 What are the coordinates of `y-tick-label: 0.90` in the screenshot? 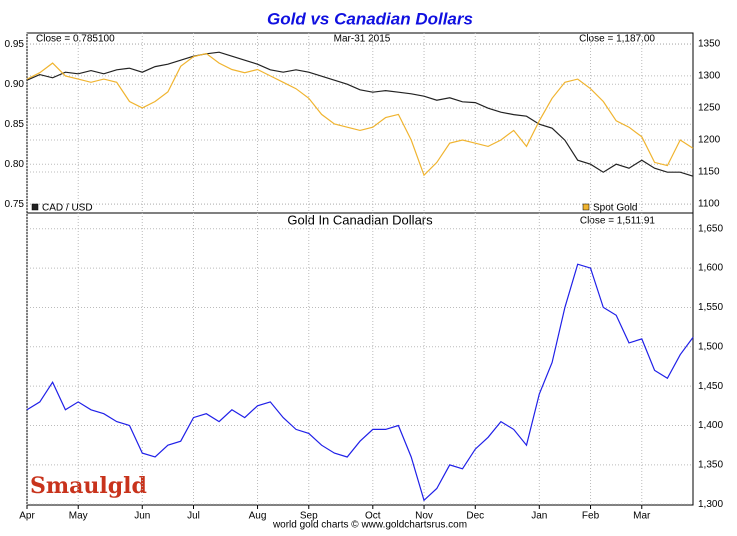 It's located at (15, 84).